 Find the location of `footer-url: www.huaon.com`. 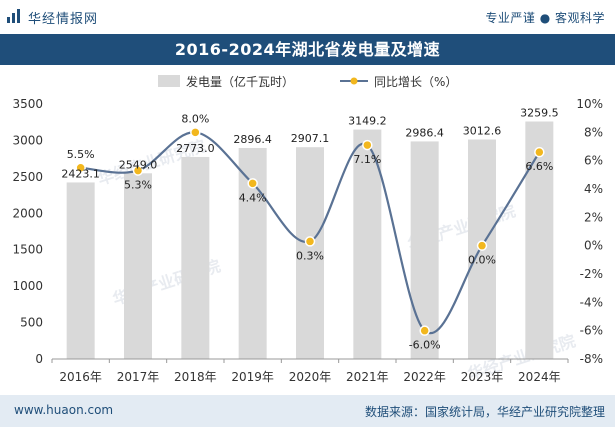

footer-url: www.huaon.com is located at coordinates (64, 410).